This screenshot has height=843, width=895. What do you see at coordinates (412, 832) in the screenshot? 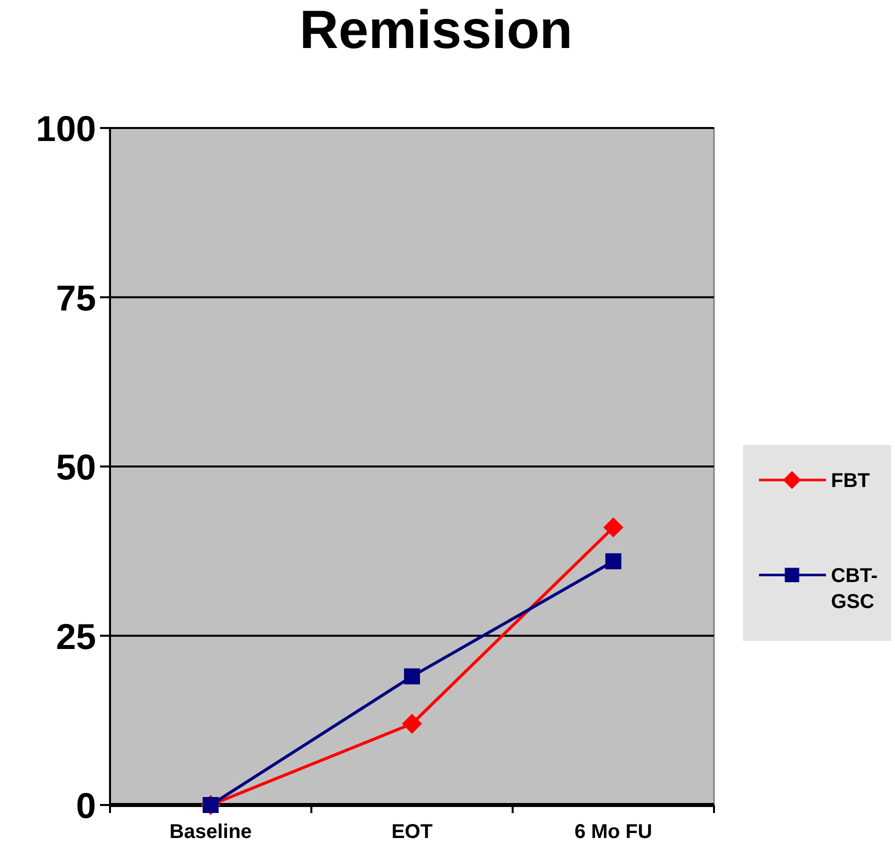
I see `x-tick-label: EOT` at bounding box center [412, 832].